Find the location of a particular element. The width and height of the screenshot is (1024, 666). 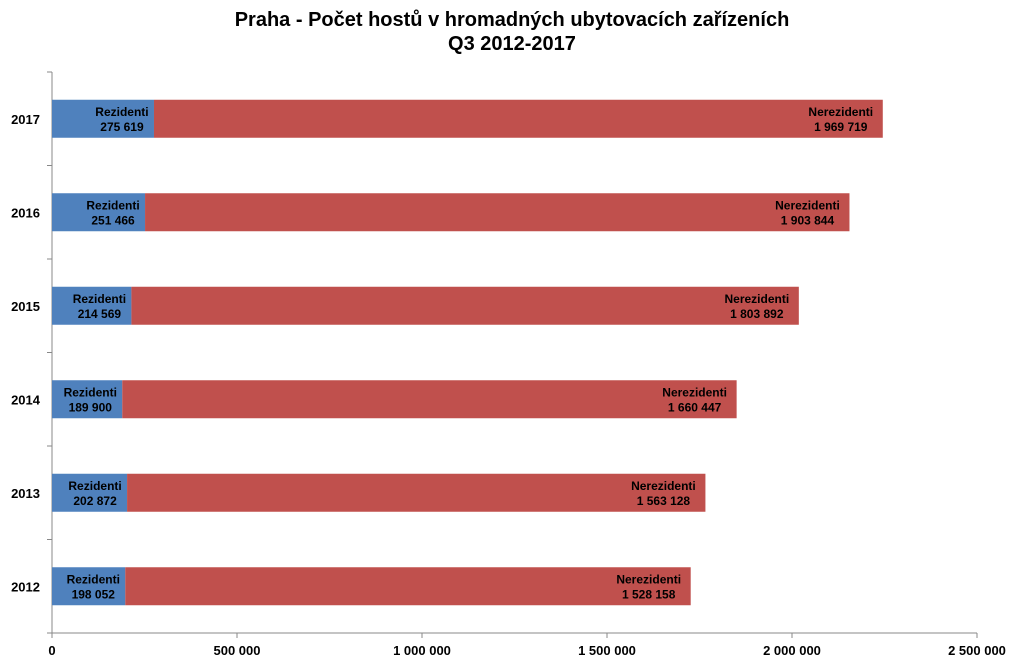

y-category-label: 2014 is located at coordinates (26, 399).